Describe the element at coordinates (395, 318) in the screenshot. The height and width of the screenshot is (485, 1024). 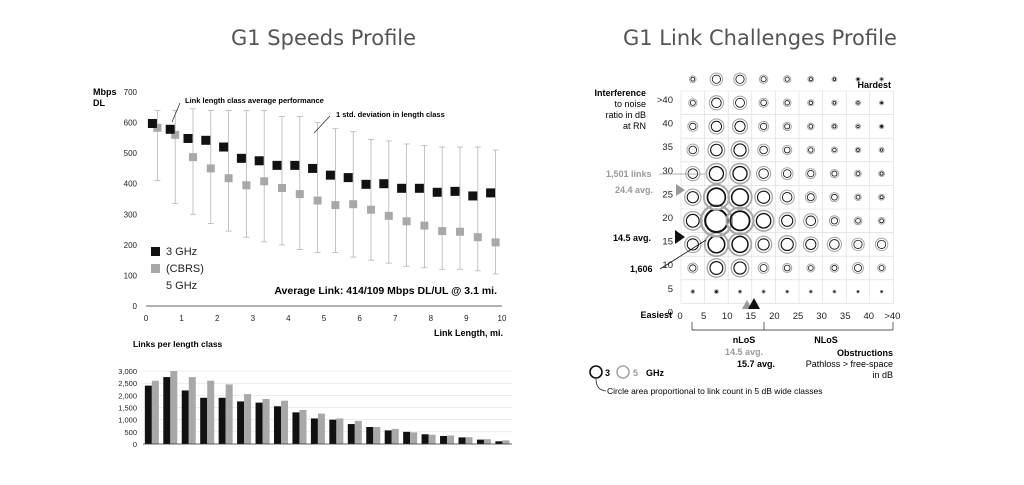
I see `x-tick-label: 7` at that location.